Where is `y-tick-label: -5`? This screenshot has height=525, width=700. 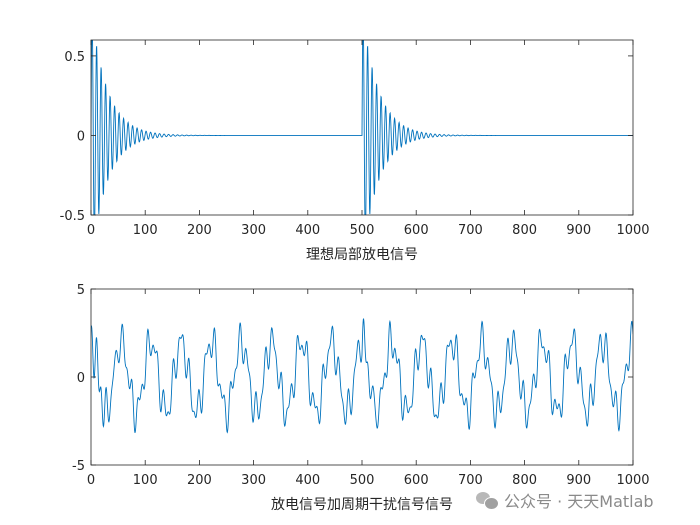 y-tick-label: -5 is located at coordinates (78, 466).